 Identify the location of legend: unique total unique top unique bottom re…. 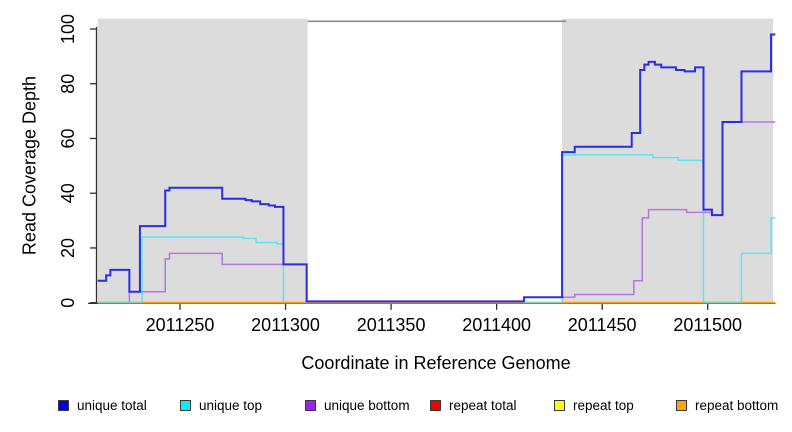
(396, 411).